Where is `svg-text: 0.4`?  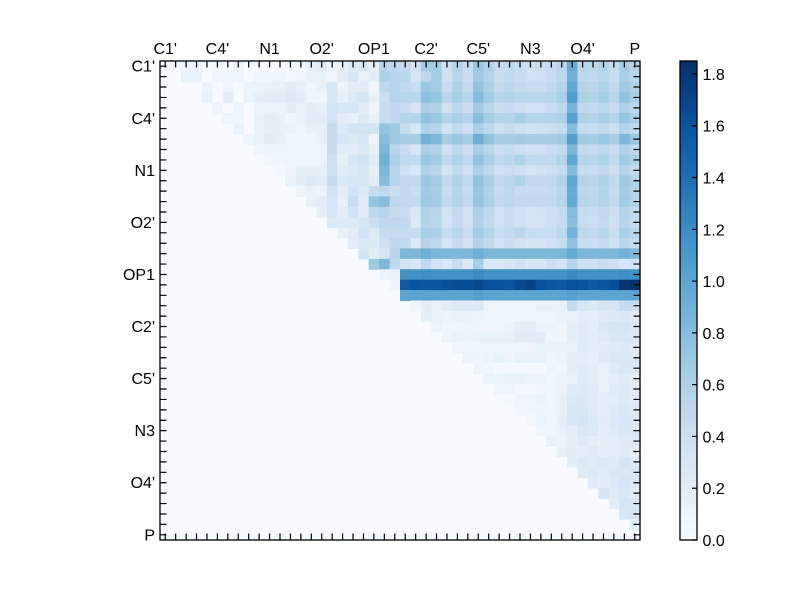
svg-text: 0.4 is located at coordinates (714, 437).